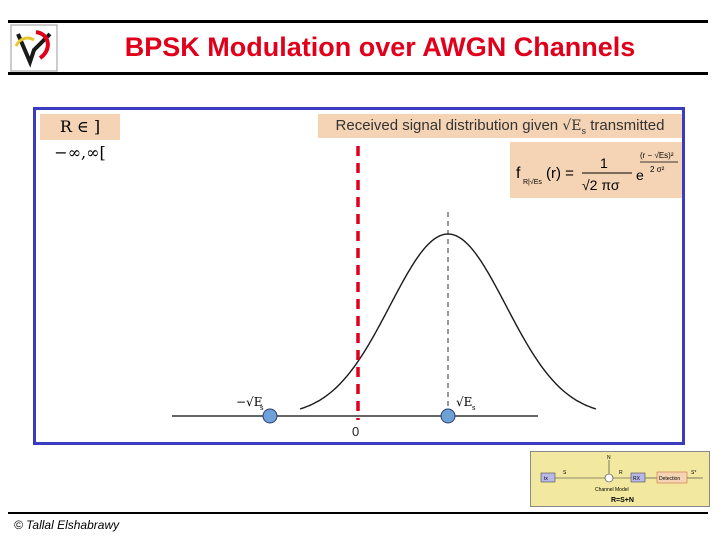  What do you see at coordinates (612, 490) in the screenshot?
I see `inset-channel-model-label: Channel Model` at bounding box center [612, 490].